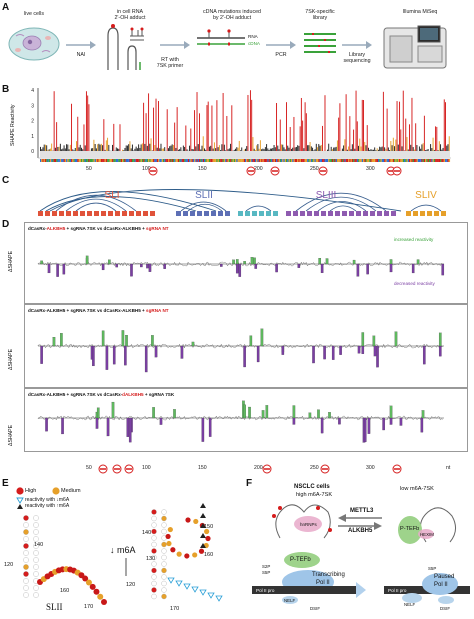 The height and width of the screenshot is (619, 474). Describe the element at coordinates (96, 207) in the screenshot. I see `c-arc` at that location.